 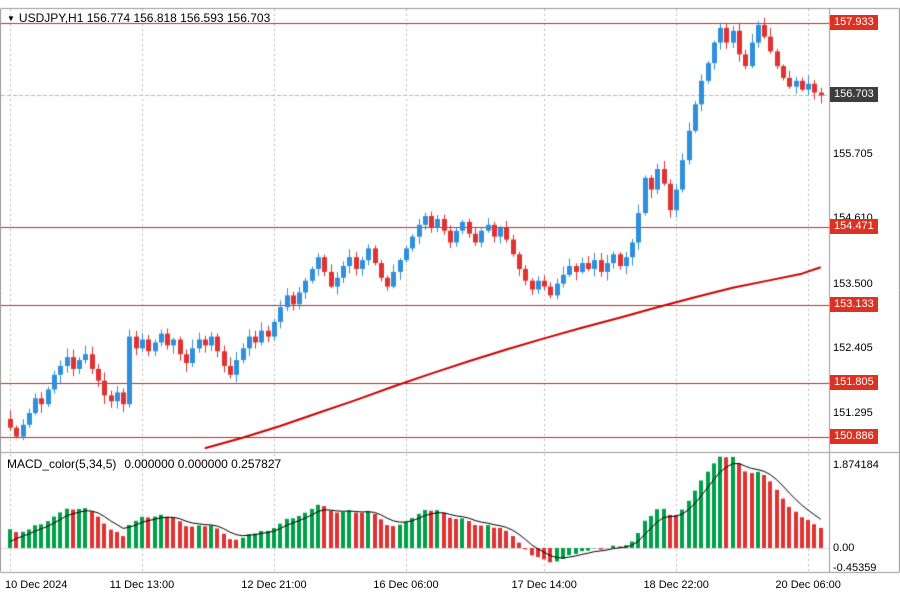 What do you see at coordinates (142, 585) in the screenshot?
I see `time-axis-label: 11 Dec 13:00` at bounding box center [142, 585].